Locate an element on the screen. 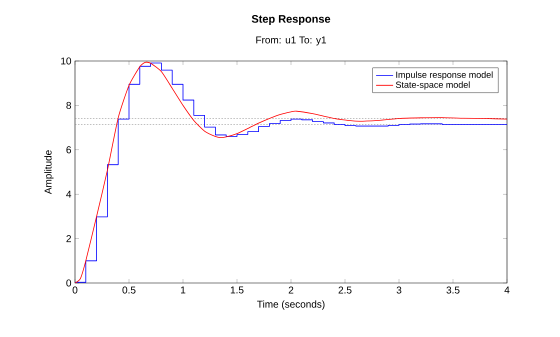  x-tick-label: 4 is located at coordinates (507, 290).